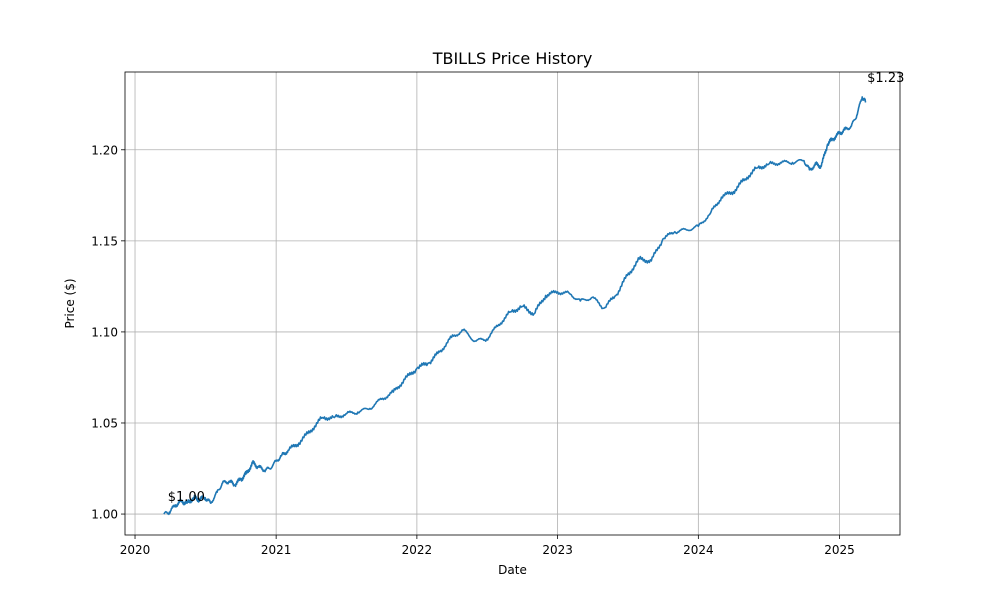  What do you see at coordinates (104, 423) in the screenshot?
I see `y-tick-label: 1.05` at bounding box center [104, 423].